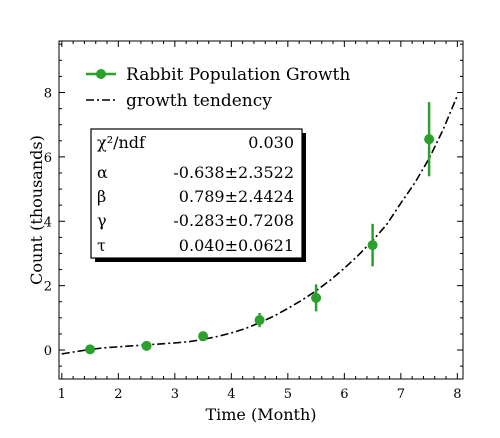 This screenshot has width=500, height=438. I want to click on fit-row-value: 0.789±2.4424, so click(236, 196).